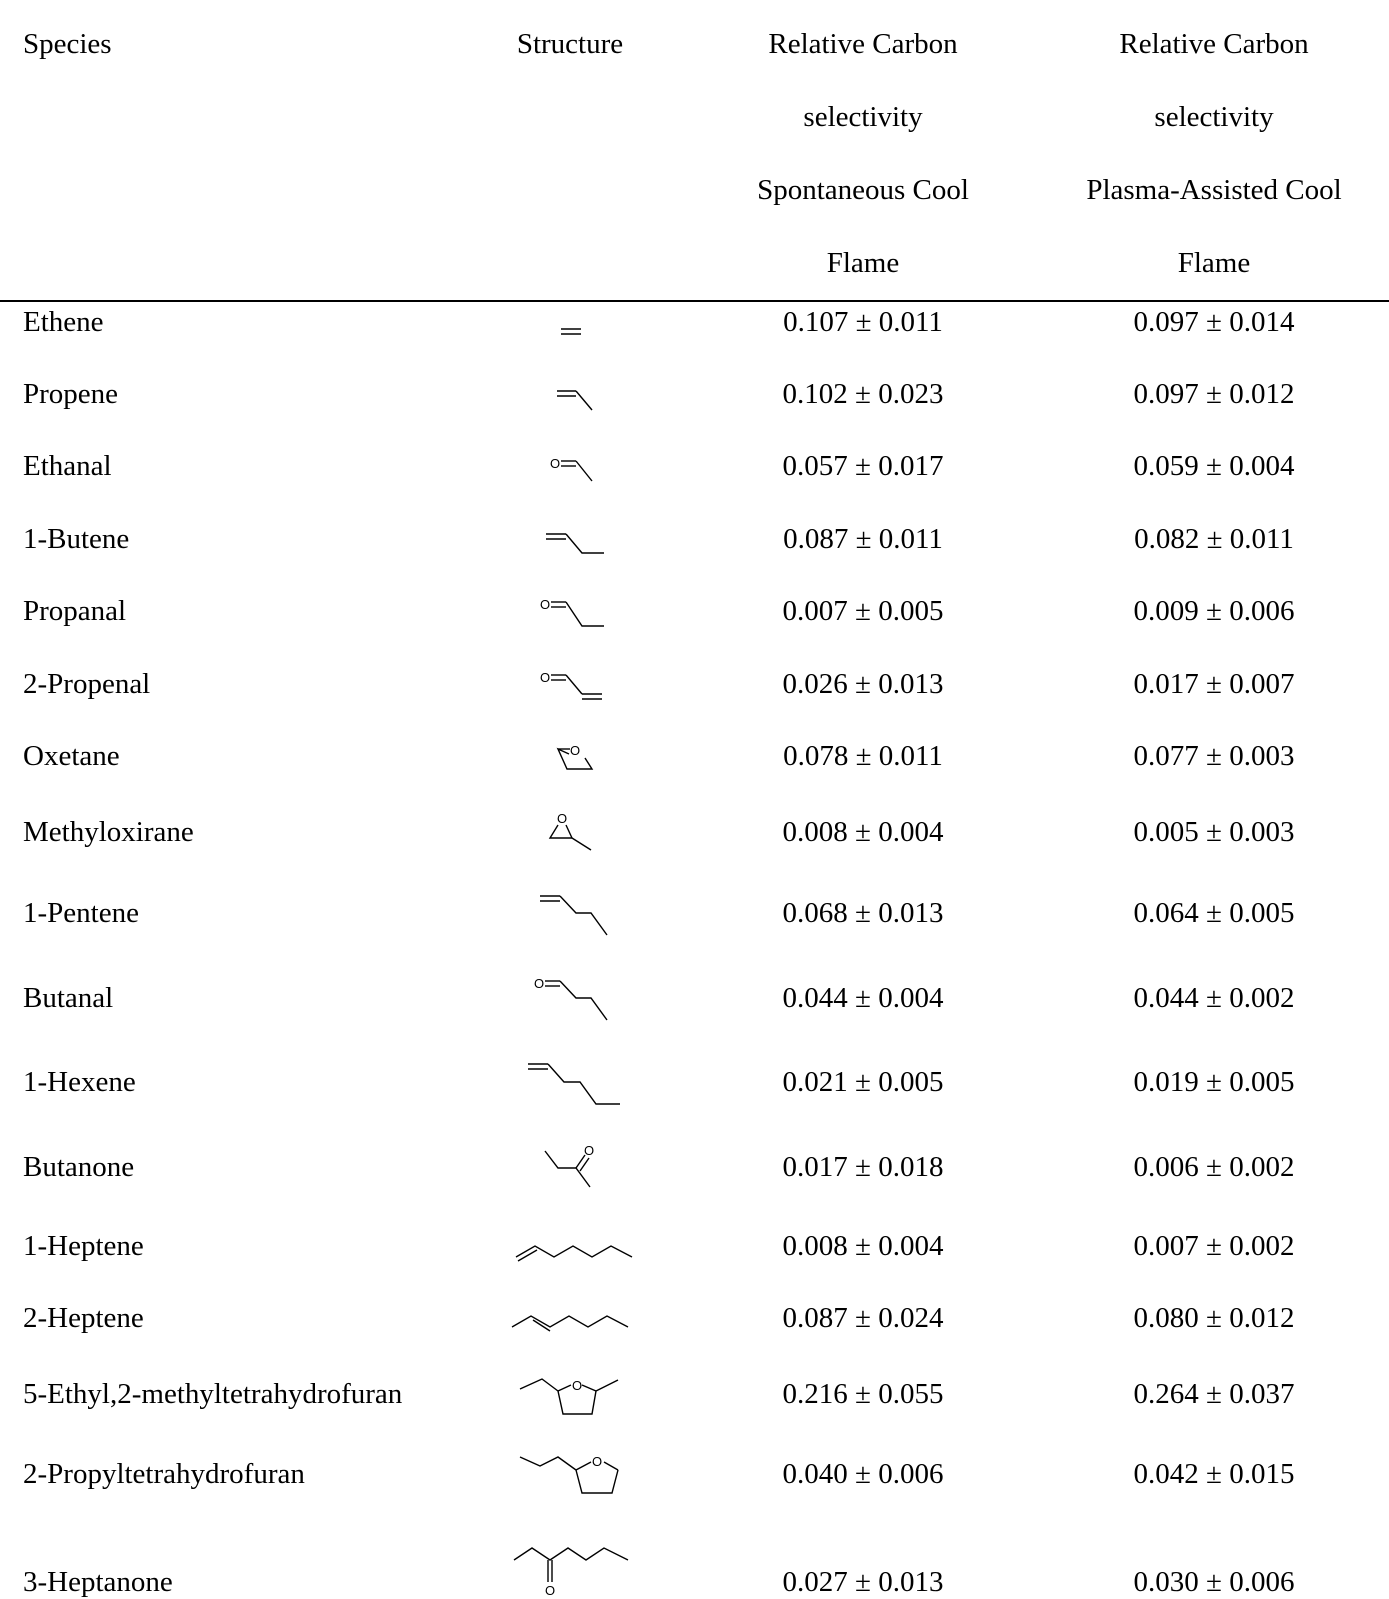 Image resolution: width=1389 pixels, height=1599 pixels. Describe the element at coordinates (1214, 1474) in the screenshot. I see `plasma-value: 0.042 ± 0.015` at that location.